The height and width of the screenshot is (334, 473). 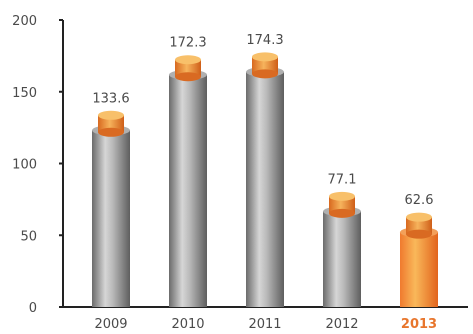 What do you see at coordinates (33, 308) in the screenshot?
I see `y-tick-label: 0` at bounding box center [33, 308].